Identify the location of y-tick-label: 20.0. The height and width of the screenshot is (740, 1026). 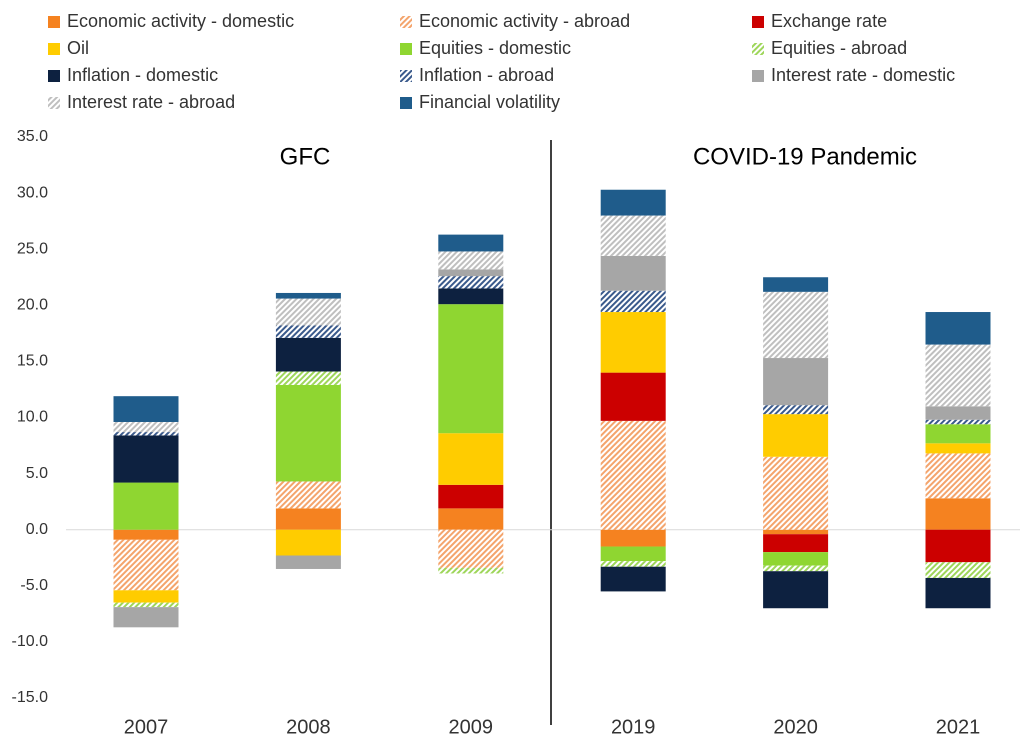
(32, 305).